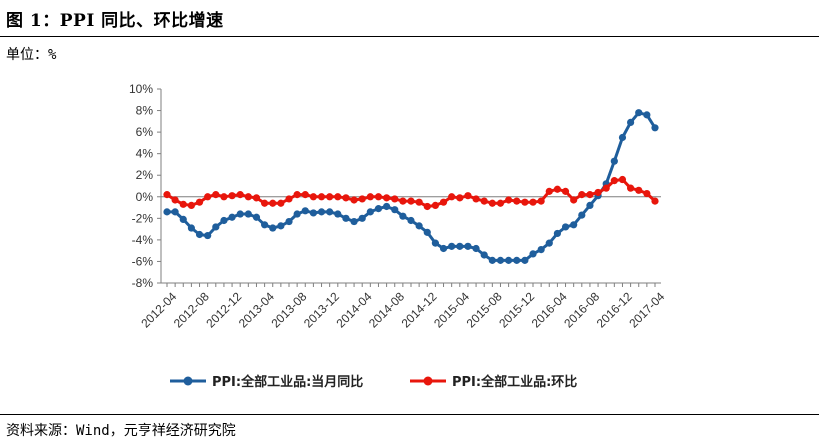 The height and width of the screenshot is (446, 819). Describe the element at coordinates (141, 89) in the screenshot. I see `y-tick-label: 10%` at that location.